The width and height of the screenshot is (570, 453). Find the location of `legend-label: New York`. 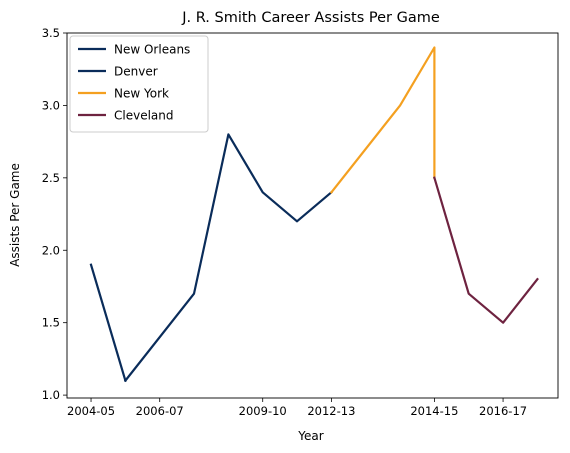

legend-label: New York is located at coordinates (141, 94).